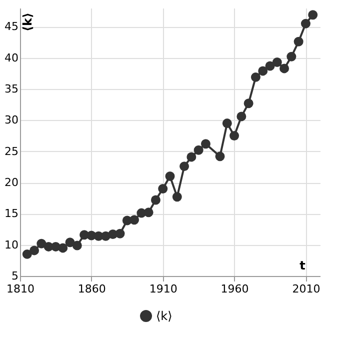  Describe the element at coordinates (163, 289) in the screenshot. I see `x-tick-label: 1910` at that location.